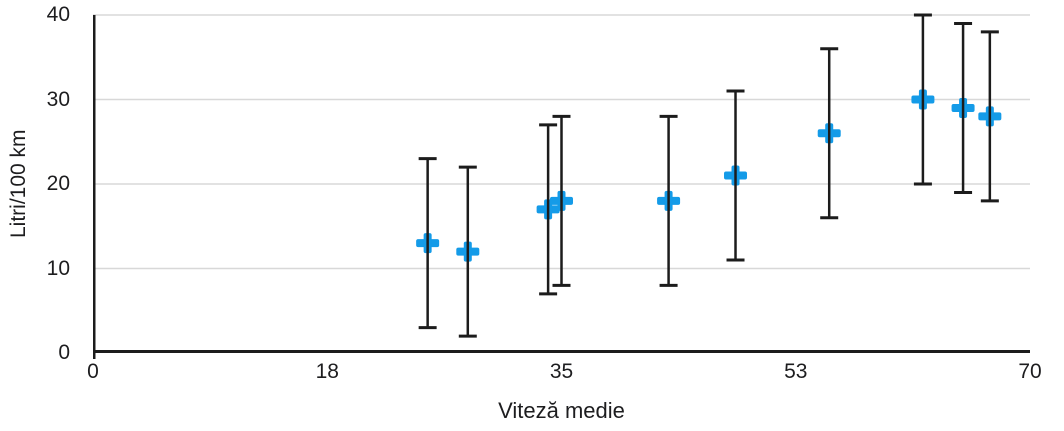  Describe the element at coordinates (93, 371) in the screenshot. I see `x-tick-label: 0` at that location.